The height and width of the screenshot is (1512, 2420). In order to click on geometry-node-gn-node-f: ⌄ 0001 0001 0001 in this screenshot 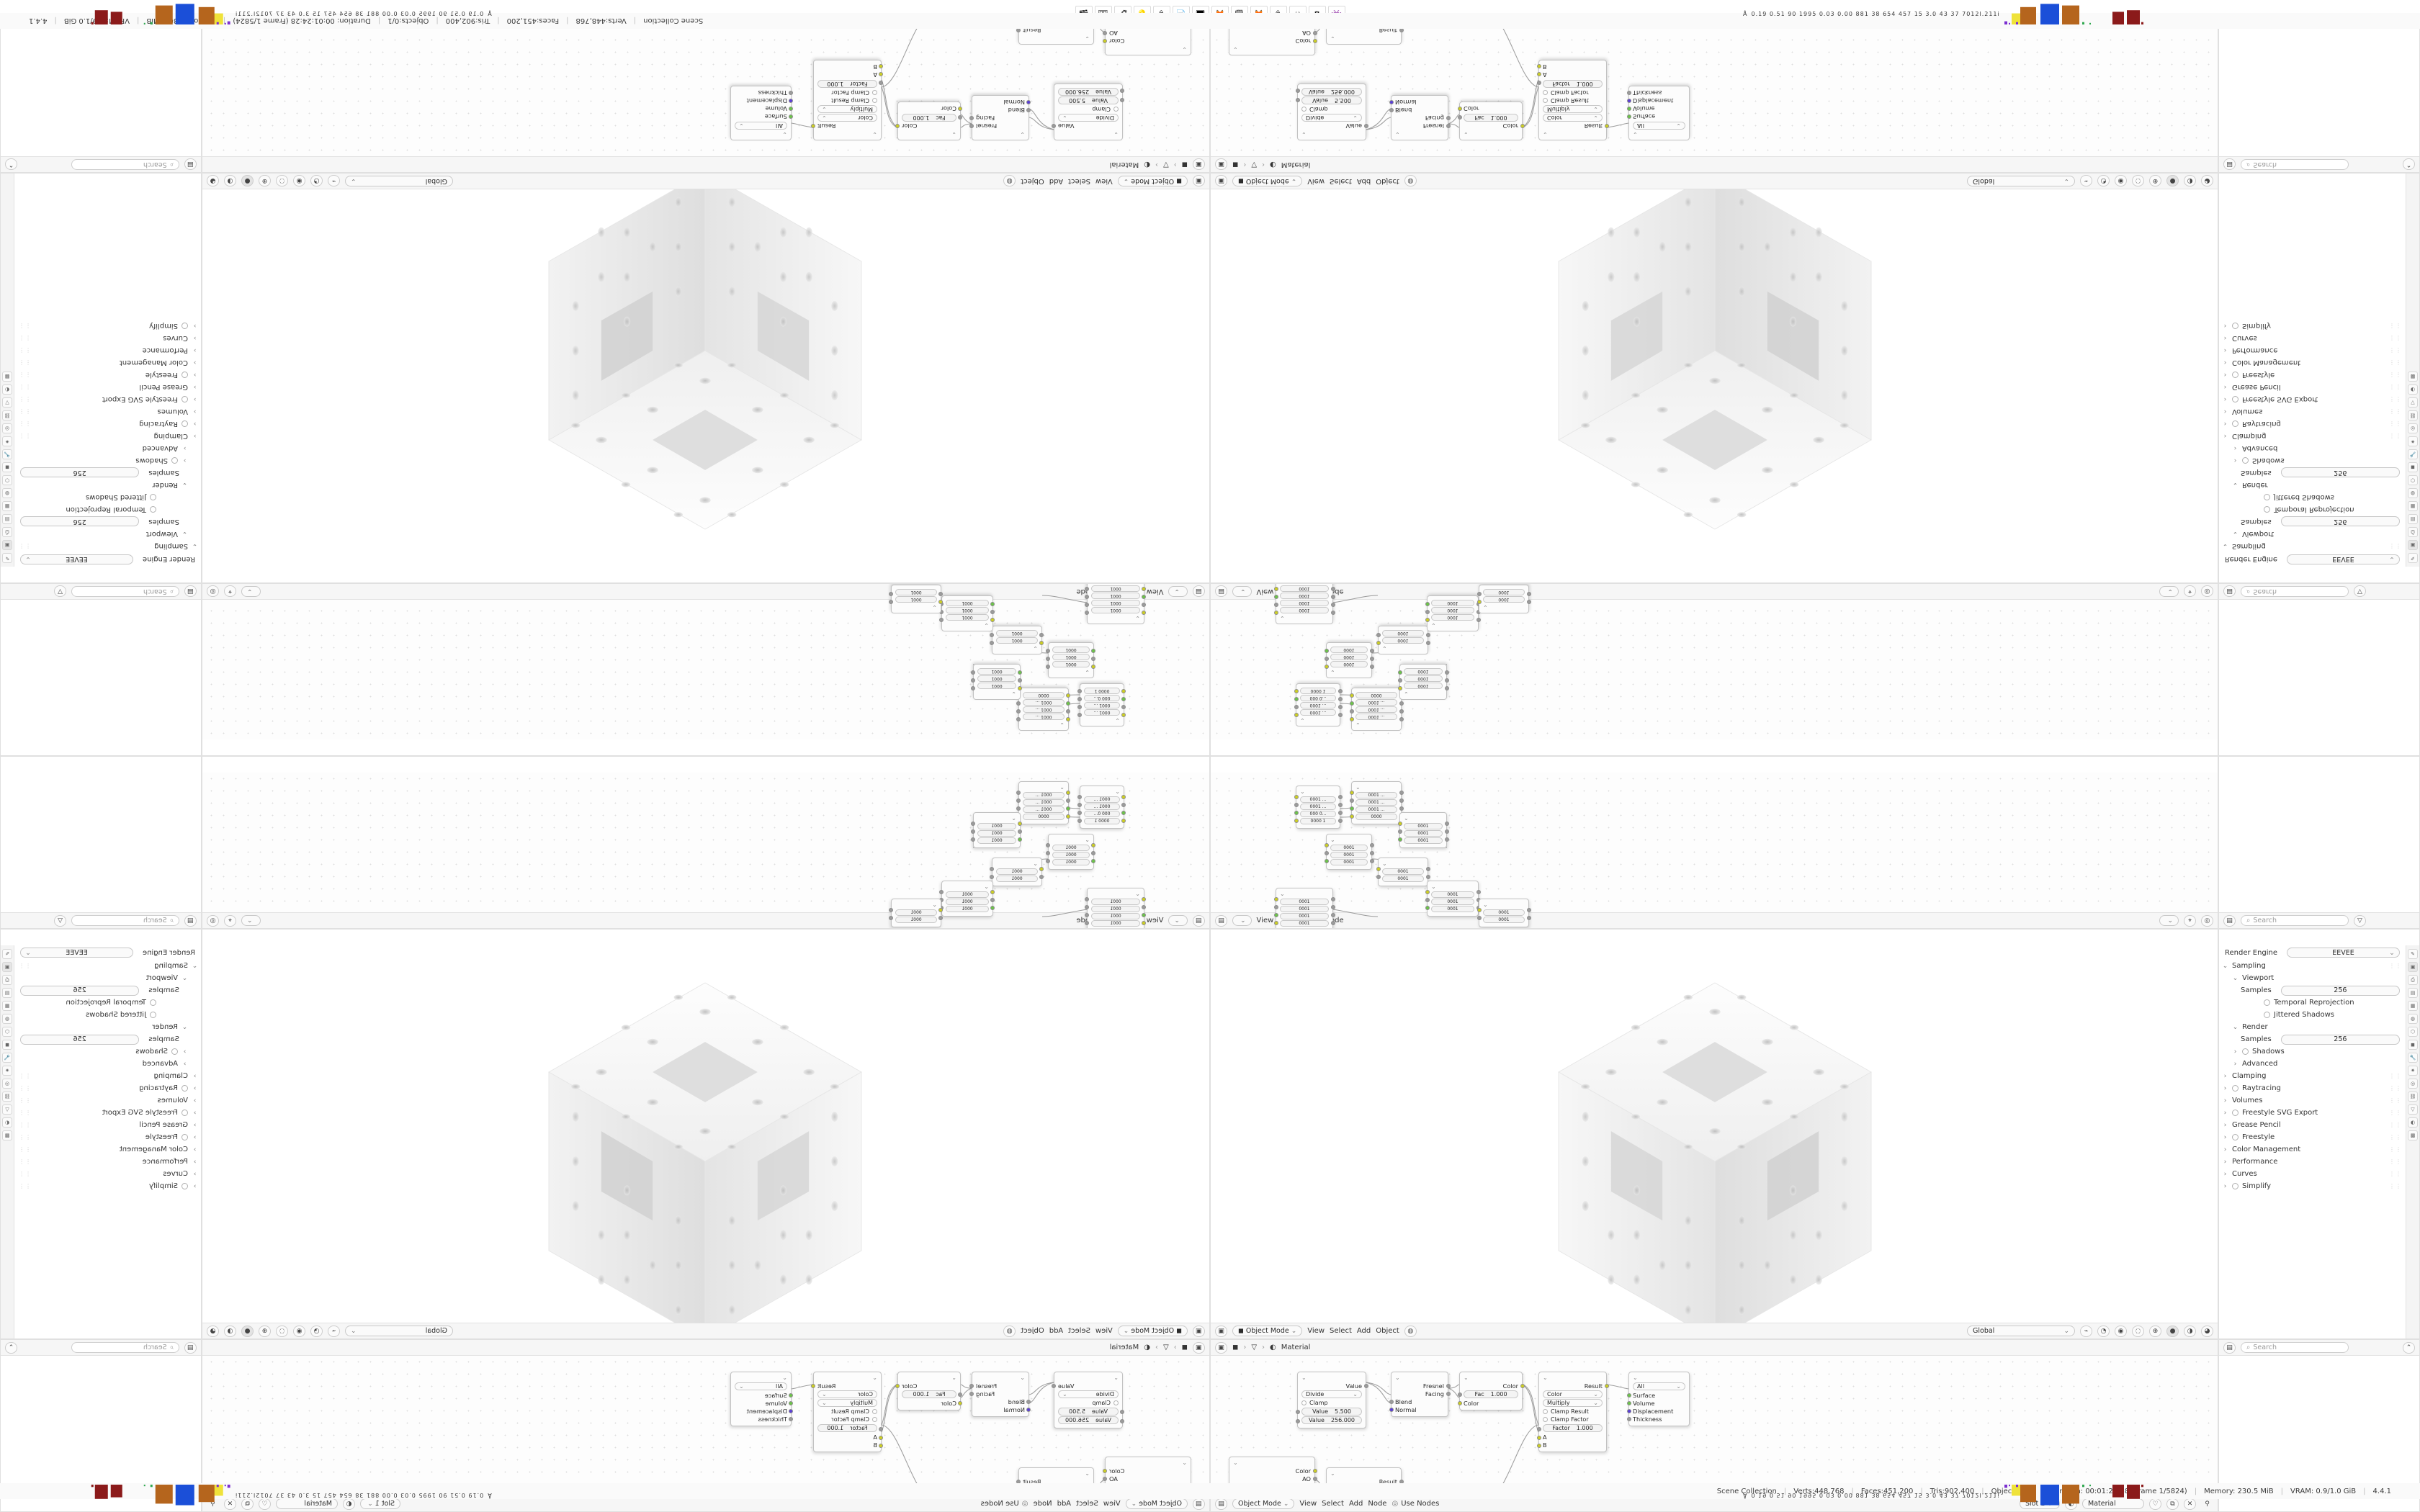, I will do `click(1453, 899)`.